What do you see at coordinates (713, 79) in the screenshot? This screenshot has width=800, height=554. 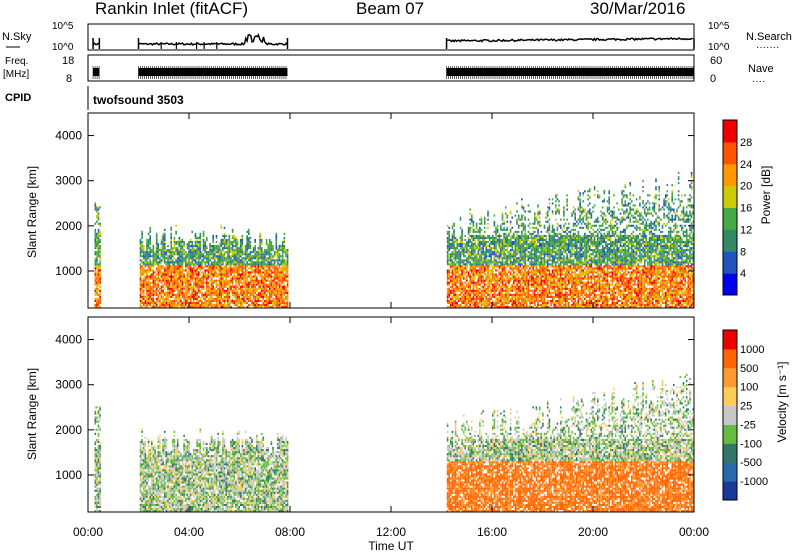 I see `nave-tick-bottom: 0` at bounding box center [713, 79].